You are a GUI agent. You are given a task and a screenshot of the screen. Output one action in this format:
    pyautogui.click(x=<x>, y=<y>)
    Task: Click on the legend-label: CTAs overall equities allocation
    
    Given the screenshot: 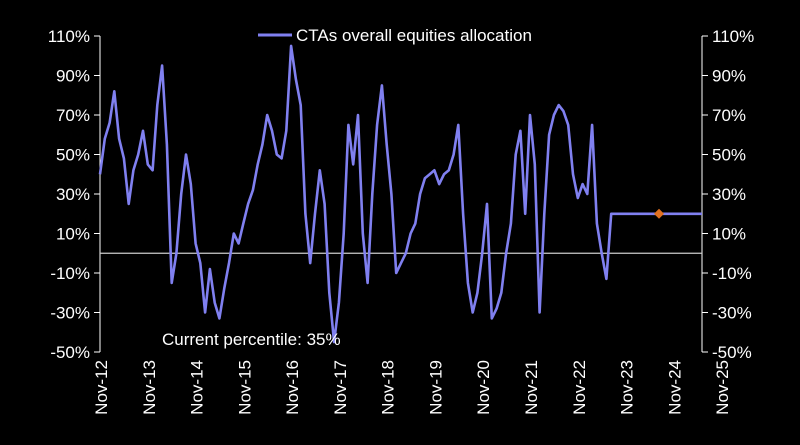 What is the action you would take?
    pyautogui.click(x=414, y=35)
    